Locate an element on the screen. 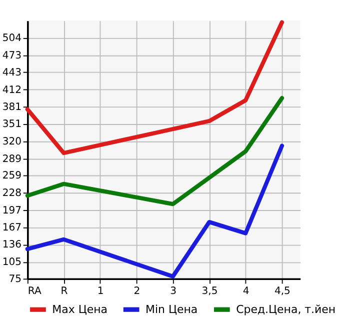 Image resolution: width=345 pixels, height=335 pixels. y-tick-label: 320 is located at coordinates (12, 142).